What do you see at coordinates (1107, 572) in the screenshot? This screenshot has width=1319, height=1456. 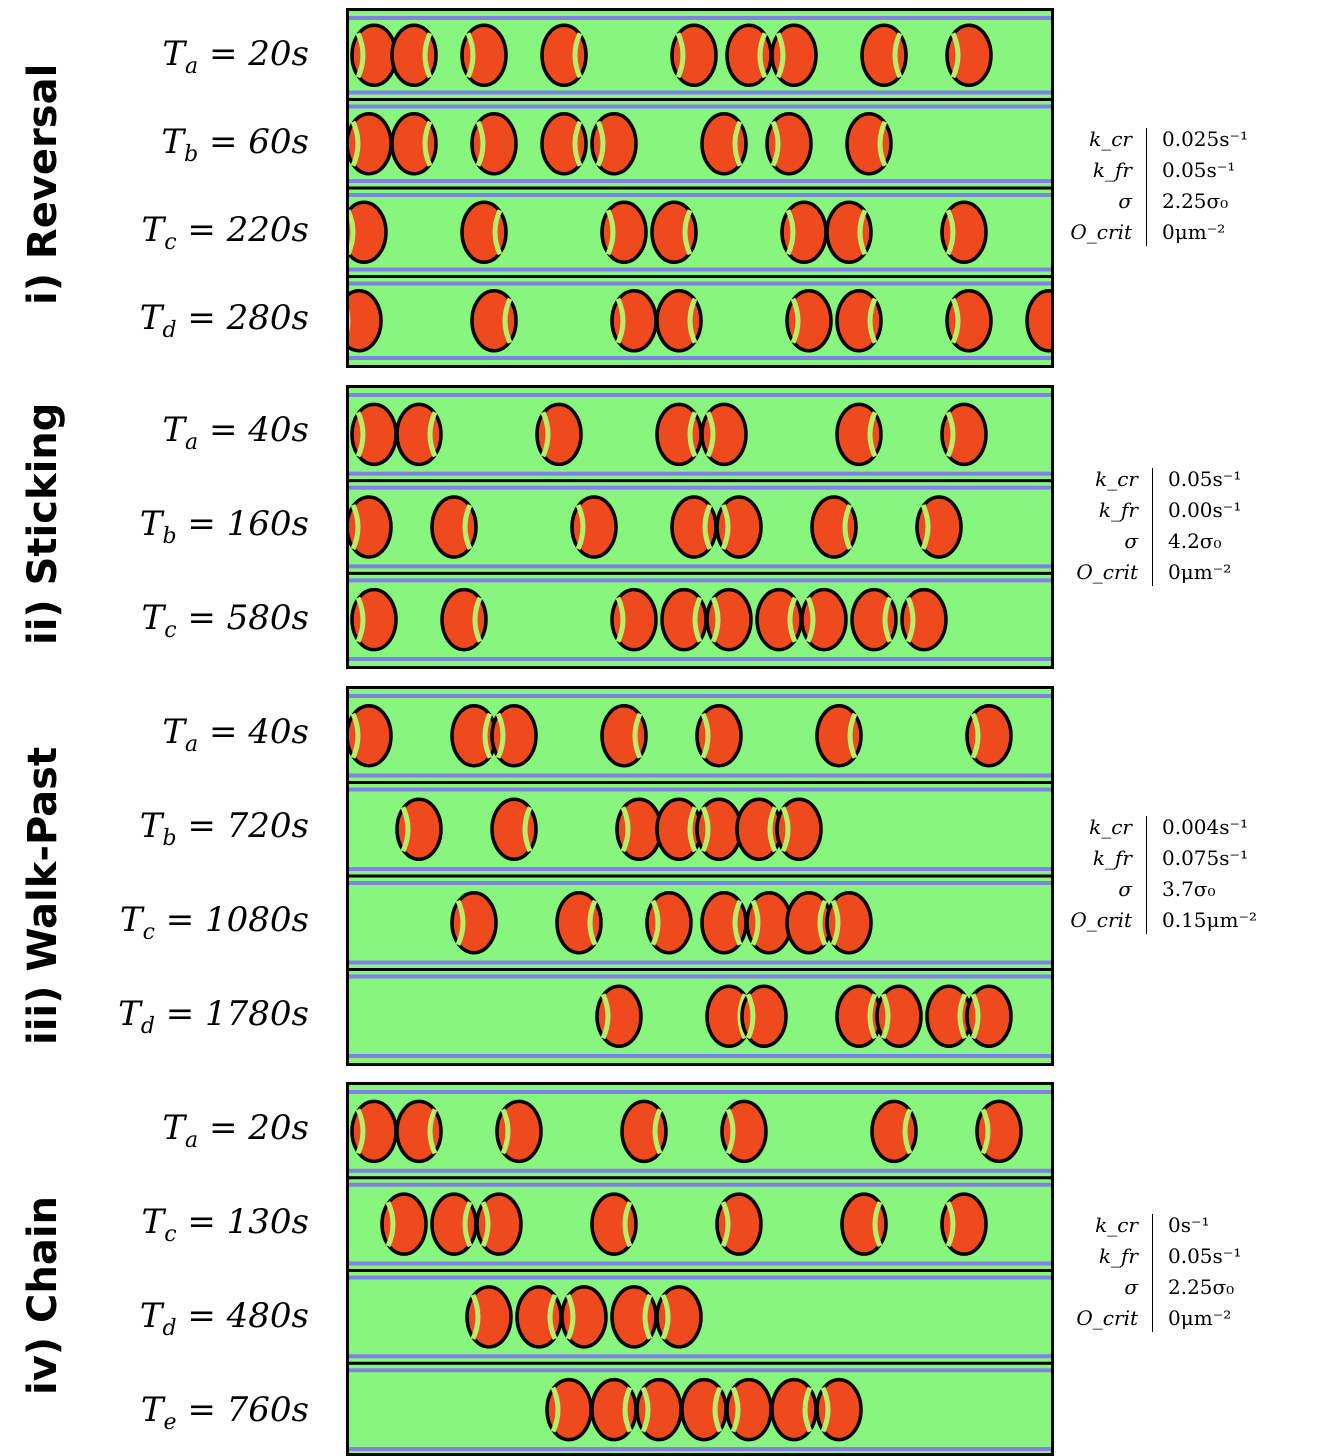 I see `param-key: O_crit` at bounding box center [1107, 572].